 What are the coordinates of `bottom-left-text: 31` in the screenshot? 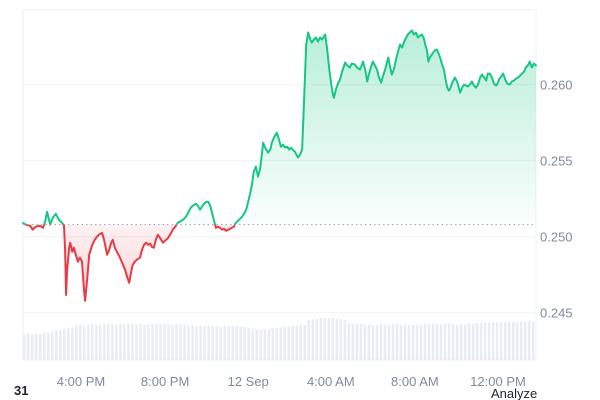 It's located at (21, 390).